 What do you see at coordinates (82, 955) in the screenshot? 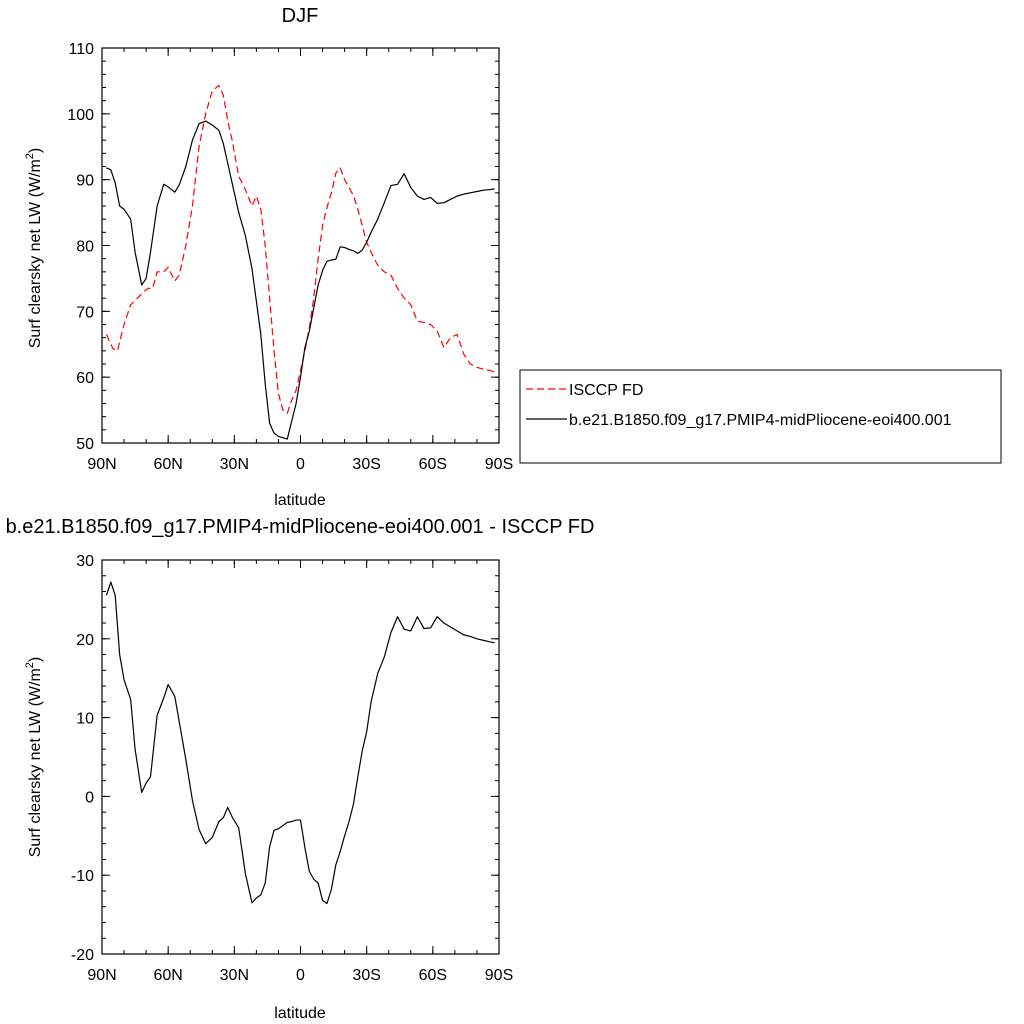
I see `bottom-y-tick-label: -20` at bounding box center [82, 955].